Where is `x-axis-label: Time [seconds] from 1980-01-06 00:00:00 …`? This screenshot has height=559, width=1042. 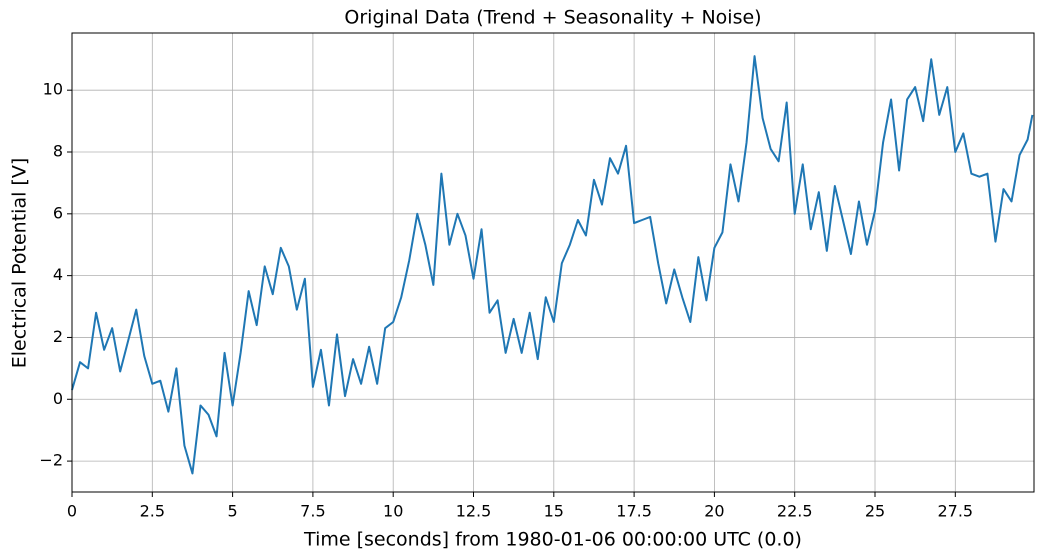 x-axis-label: Time [seconds] from 1980-01-06 00:00:00 … is located at coordinates (552, 540).